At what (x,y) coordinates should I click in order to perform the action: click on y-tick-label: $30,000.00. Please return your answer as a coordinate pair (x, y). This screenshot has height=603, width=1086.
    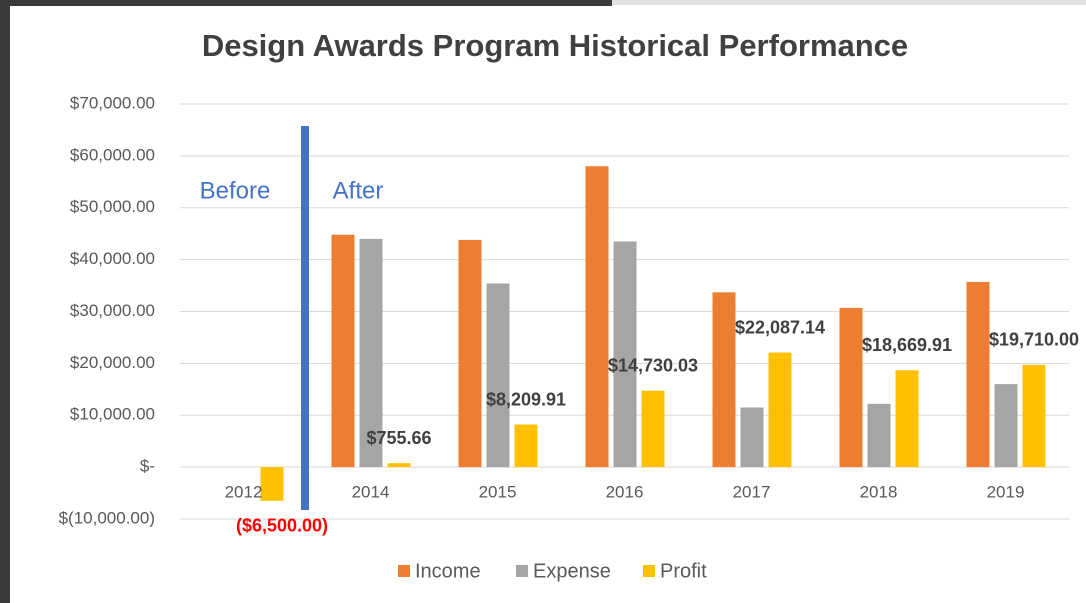
    Looking at the image, I should click on (112, 310).